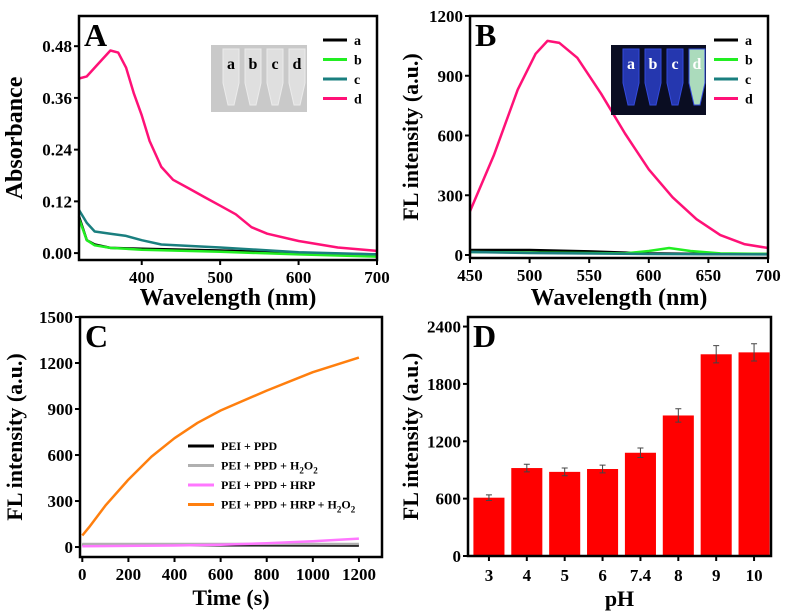  I want to click on x-tick-label: 10, so click(754, 575).